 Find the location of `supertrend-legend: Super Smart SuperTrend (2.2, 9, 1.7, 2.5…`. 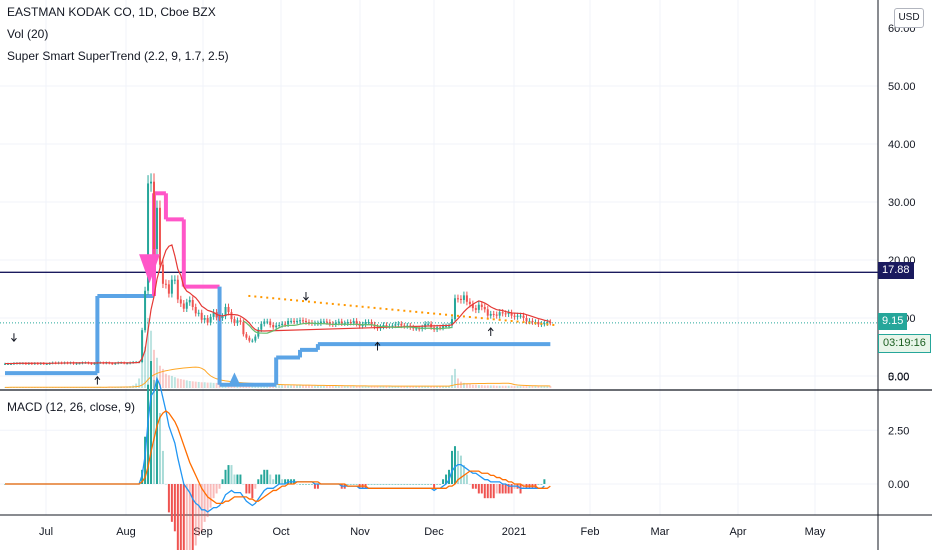

supertrend-legend: Super Smart SuperTrend (2.2, 9, 1.7, 2.5… is located at coordinates (118, 56).